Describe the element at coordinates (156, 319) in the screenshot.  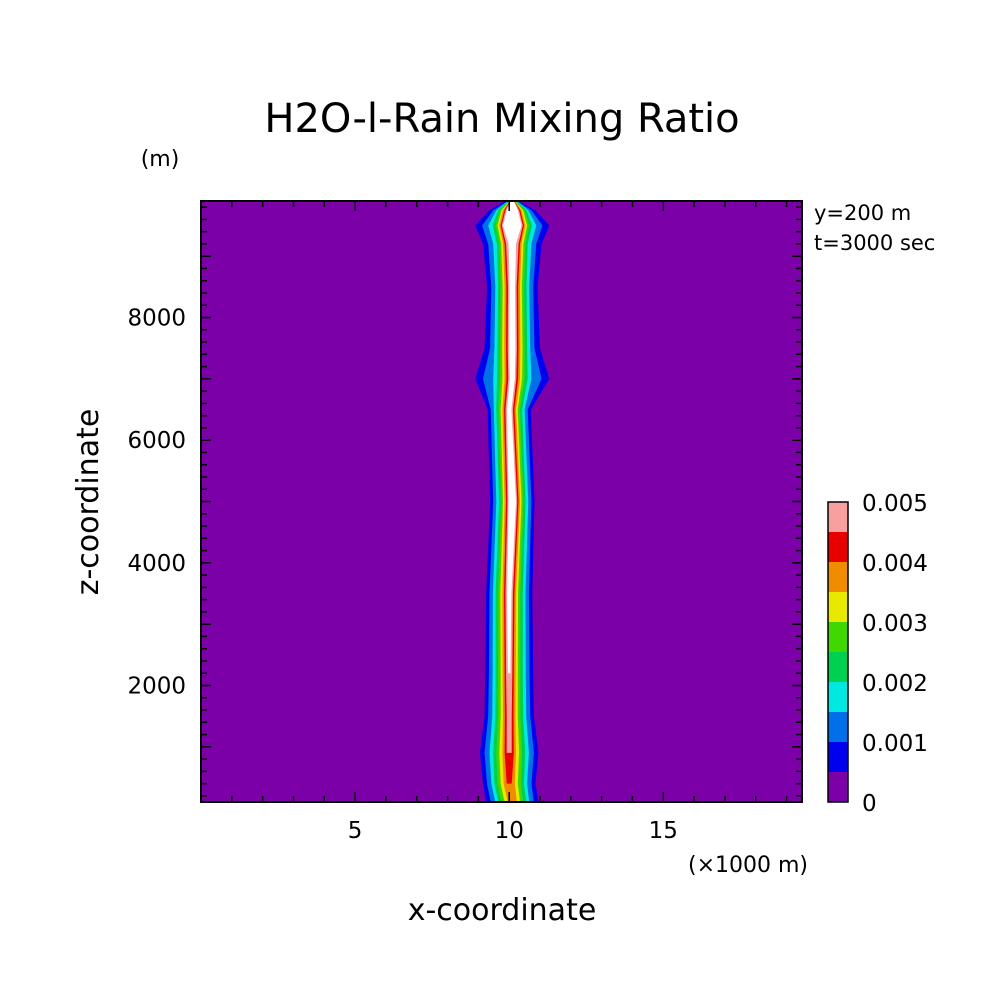
I see `y-tick-label: 8000` at that location.